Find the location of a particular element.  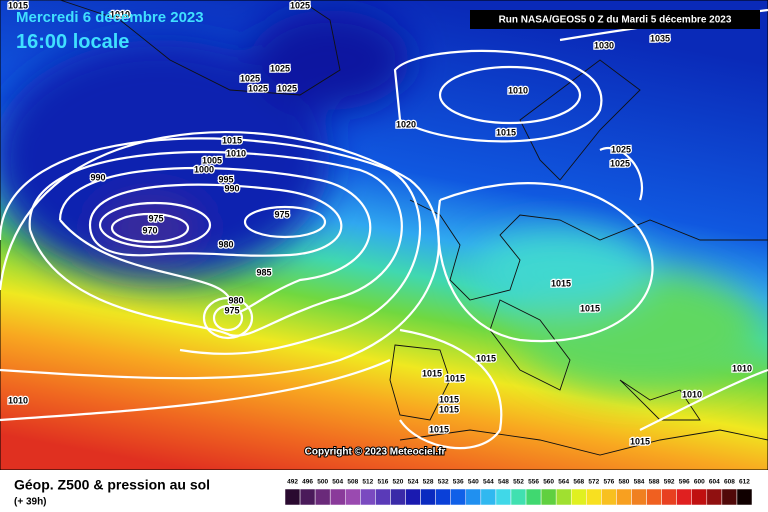

isobar-label: 970 is located at coordinates (149, 230).